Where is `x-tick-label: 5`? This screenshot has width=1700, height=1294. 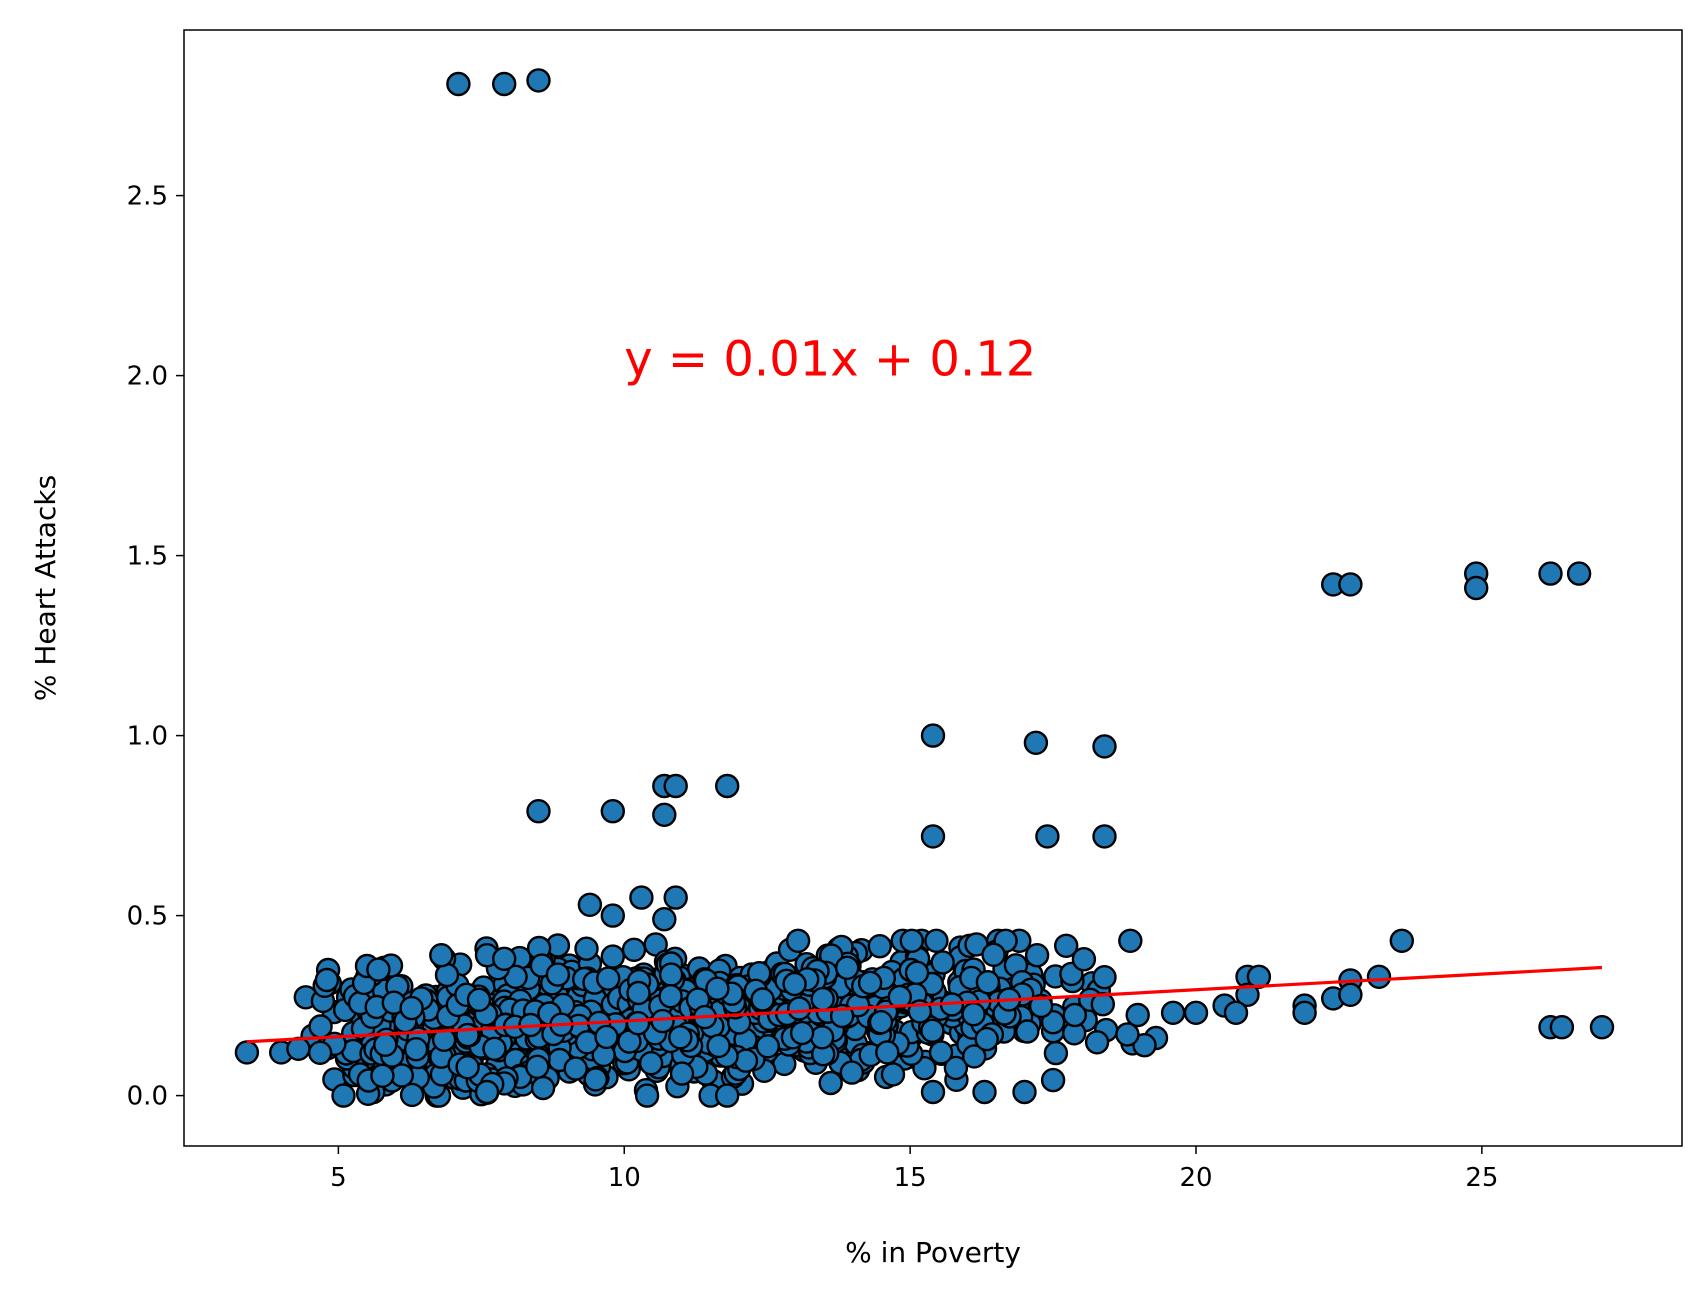
x-tick-label: 5 is located at coordinates (338, 1178).